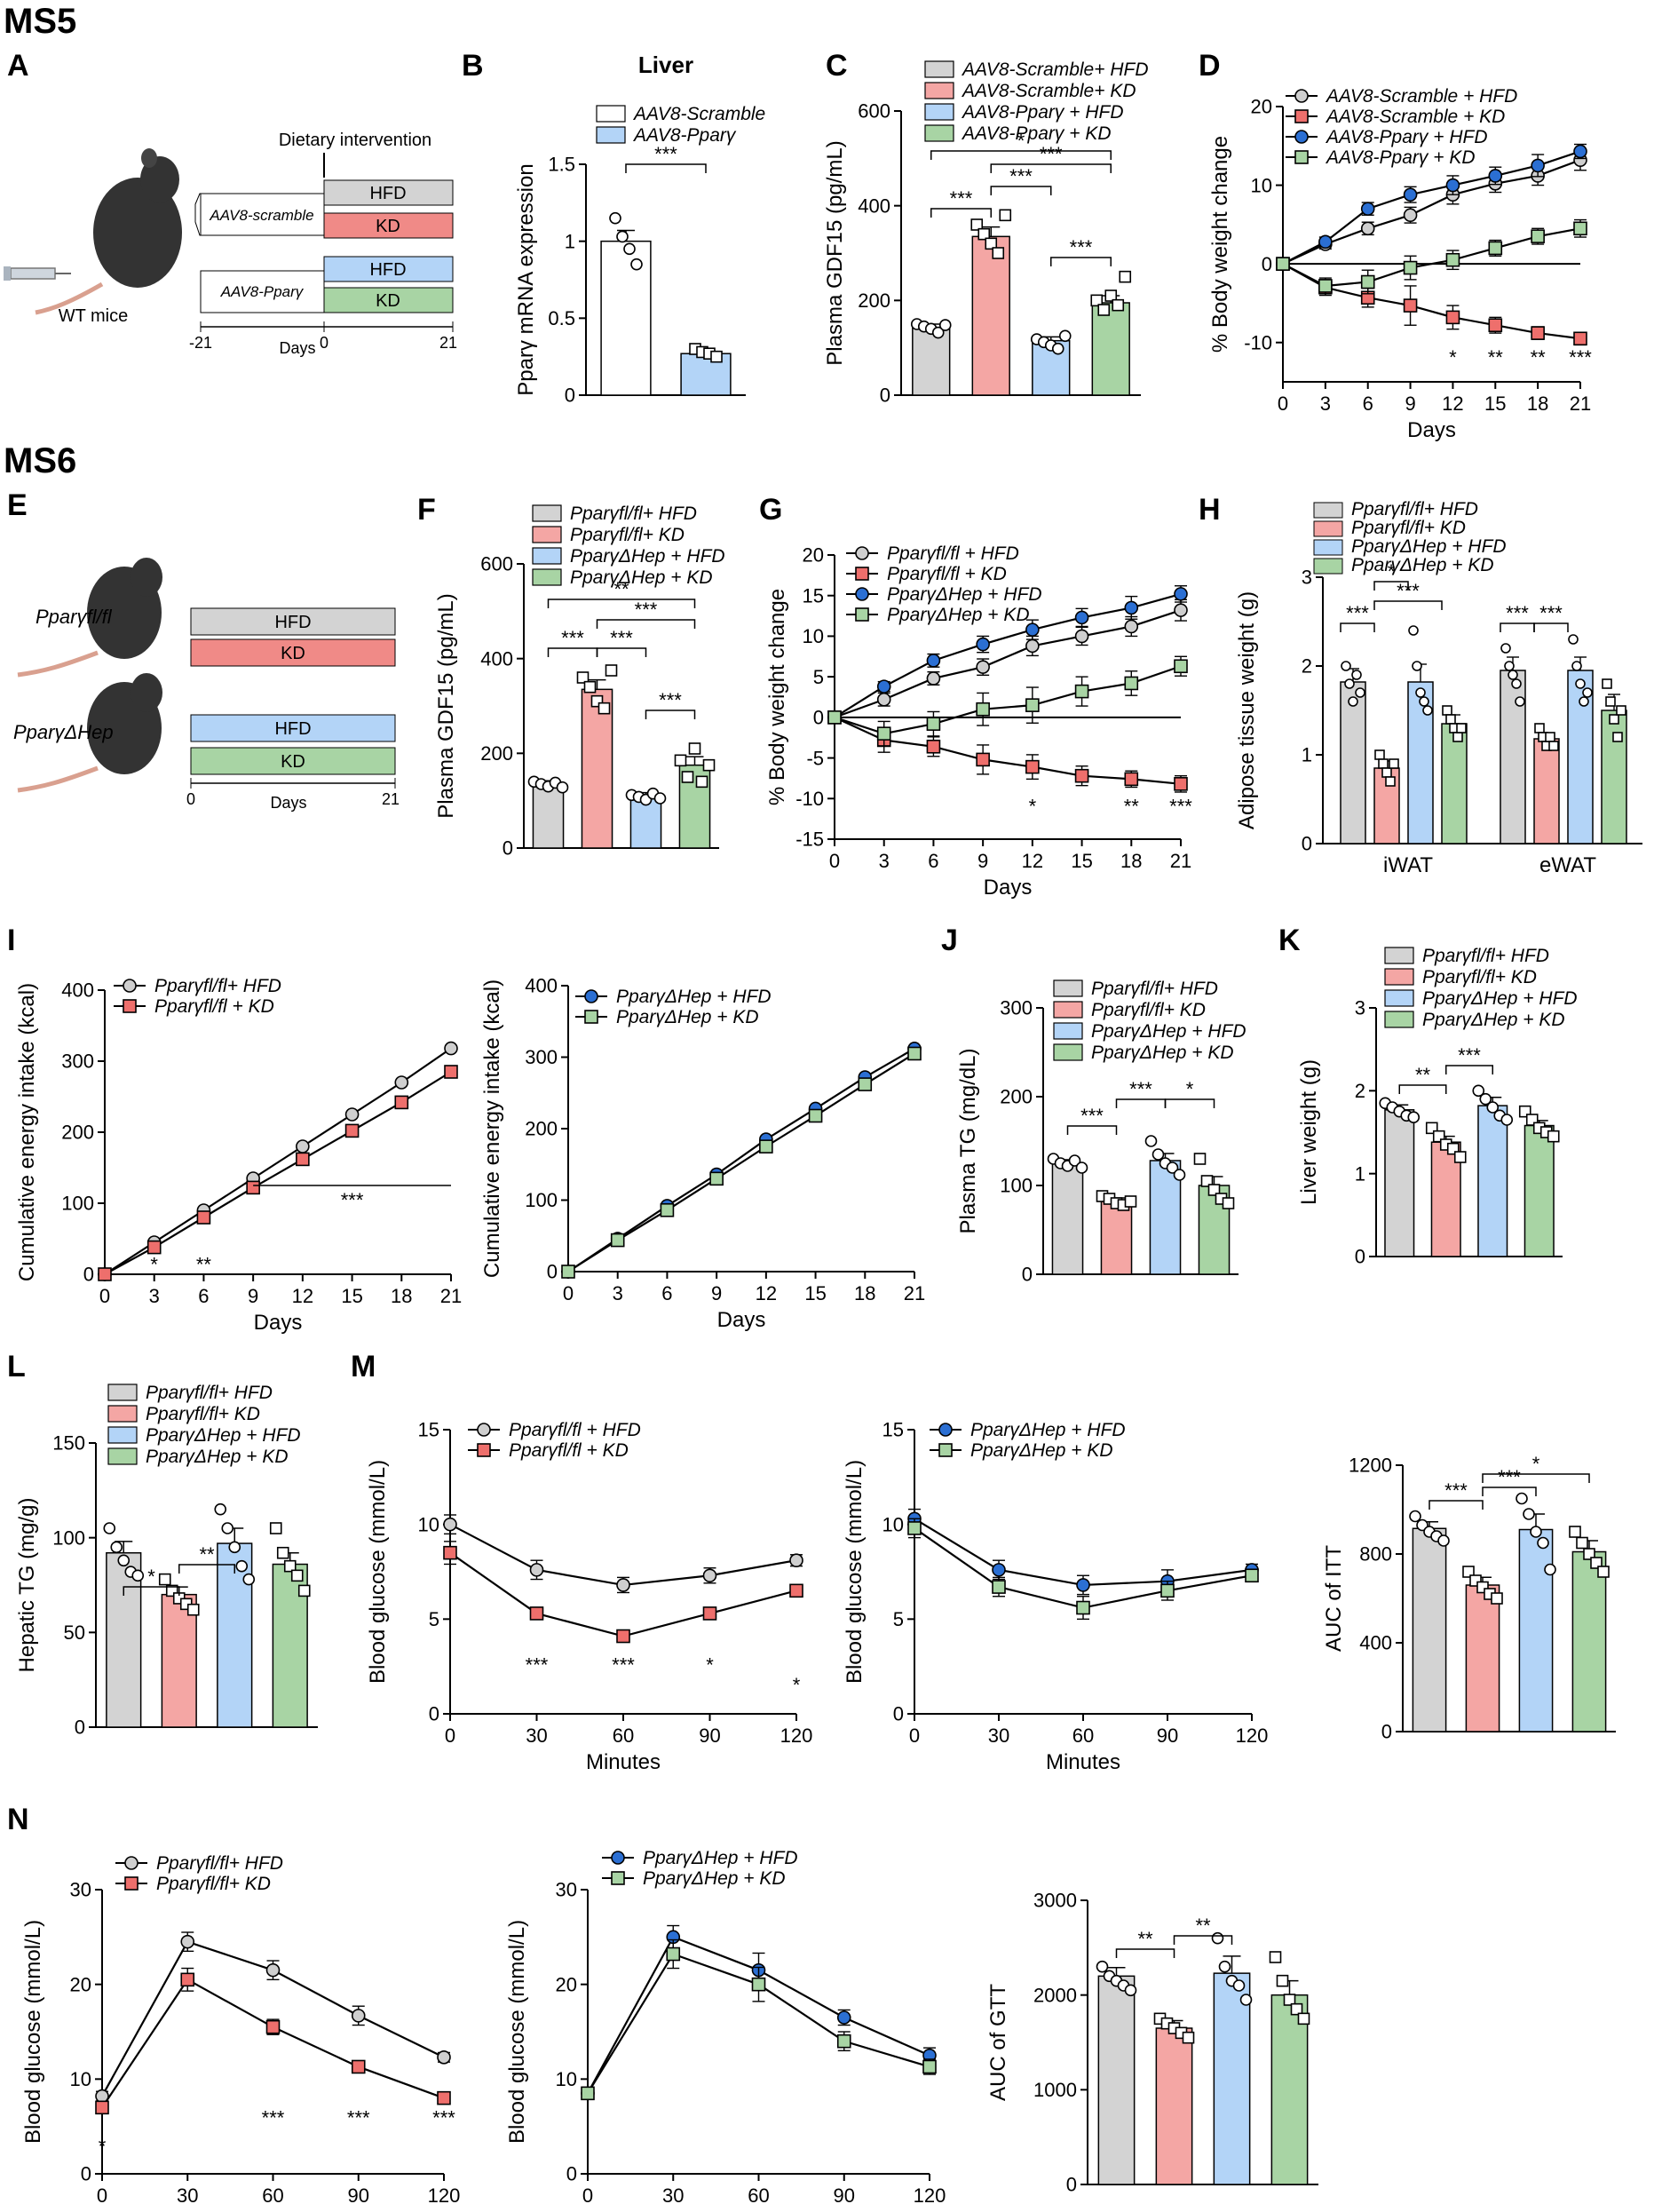 The image size is (1662, 2212). Describe the element at coordinates (40, 21) in the screenshot. I see `section-title-ms5: MS5` at that location.